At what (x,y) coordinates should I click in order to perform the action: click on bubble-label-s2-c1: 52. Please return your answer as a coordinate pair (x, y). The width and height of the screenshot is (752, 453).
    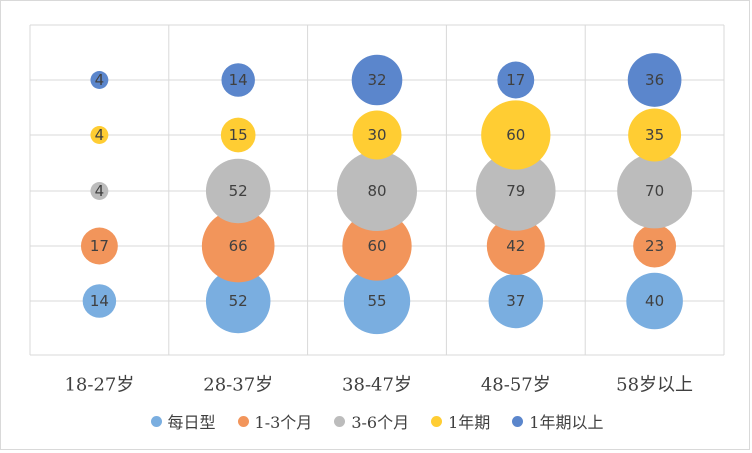
    Looking at the image, I should click on (238, 191).